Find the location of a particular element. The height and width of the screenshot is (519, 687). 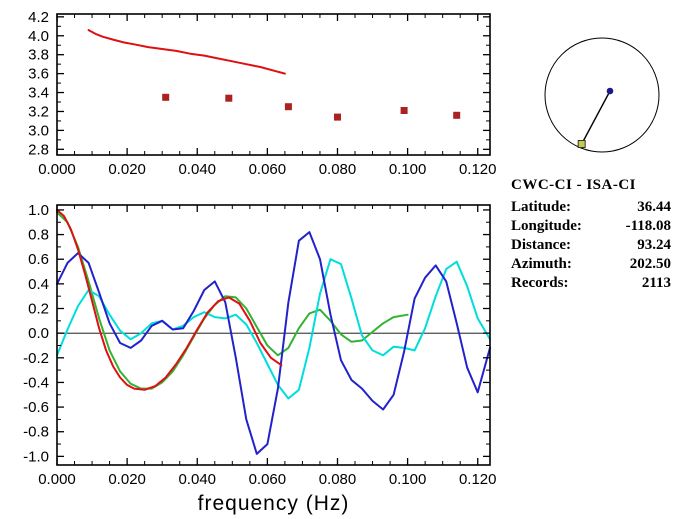

y-tick-label: 0.2 is located at coordinates (38, 309).